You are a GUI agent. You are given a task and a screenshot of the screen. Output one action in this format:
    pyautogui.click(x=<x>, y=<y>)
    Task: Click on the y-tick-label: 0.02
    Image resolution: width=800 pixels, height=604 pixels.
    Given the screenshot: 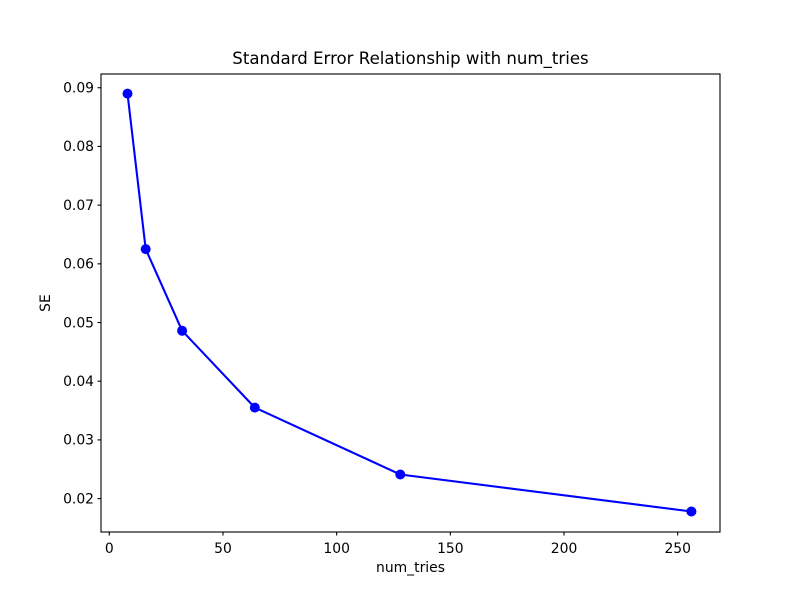 What is the action you would take?
    pyautogui.click(x=78, y=499)
    